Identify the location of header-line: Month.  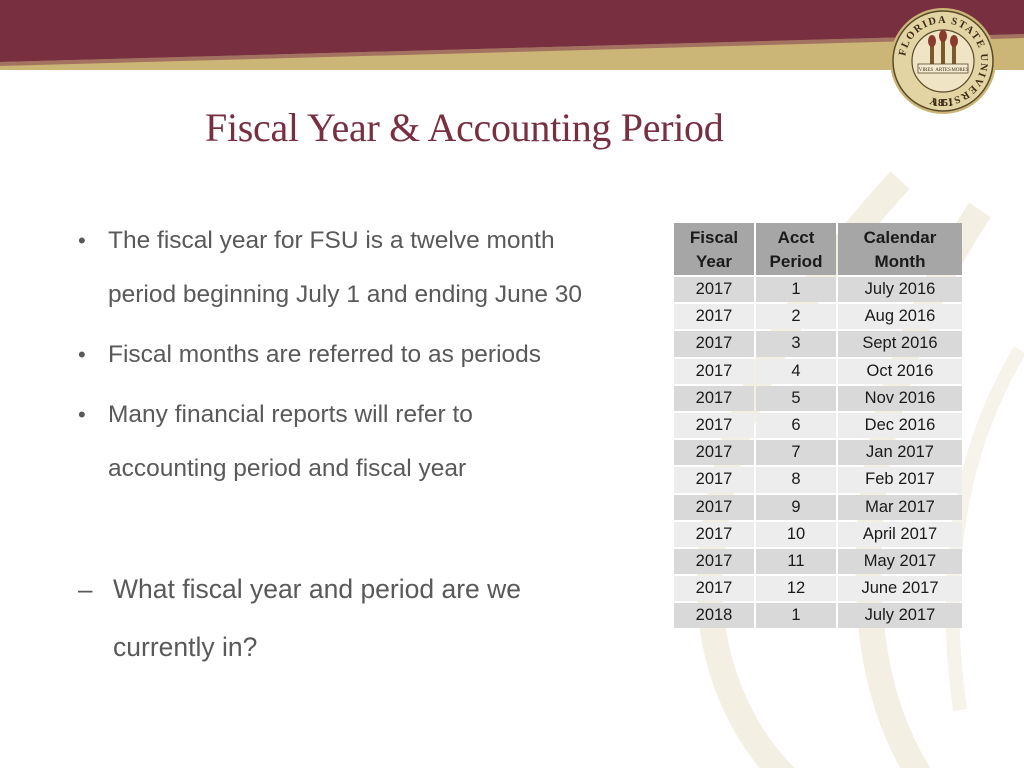
(900, 261).